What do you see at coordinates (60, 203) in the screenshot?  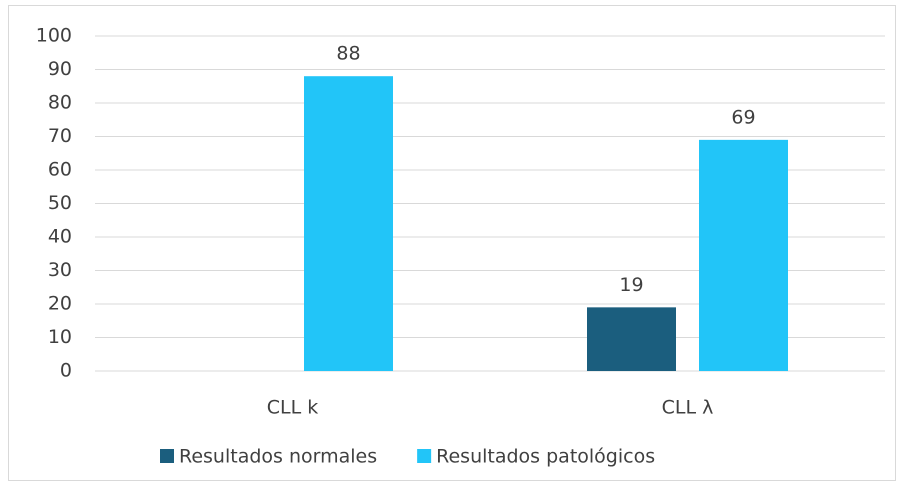 I see `y-tick-label: 50` at bounding box center [60, 203].